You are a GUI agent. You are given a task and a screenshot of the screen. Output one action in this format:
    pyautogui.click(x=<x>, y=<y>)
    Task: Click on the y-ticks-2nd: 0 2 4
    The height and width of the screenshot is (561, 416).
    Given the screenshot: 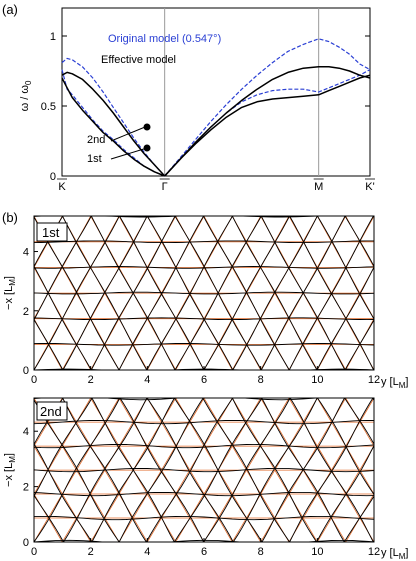 What is the action you would take?
    pyautogui.click(x=30, y=487)
    